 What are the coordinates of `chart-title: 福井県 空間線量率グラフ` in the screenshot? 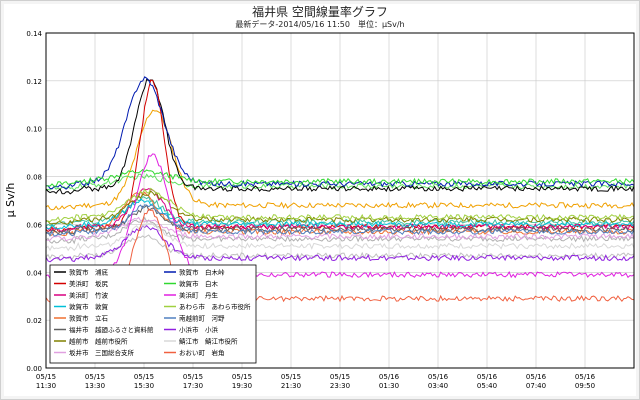 It's located at (320, 12).